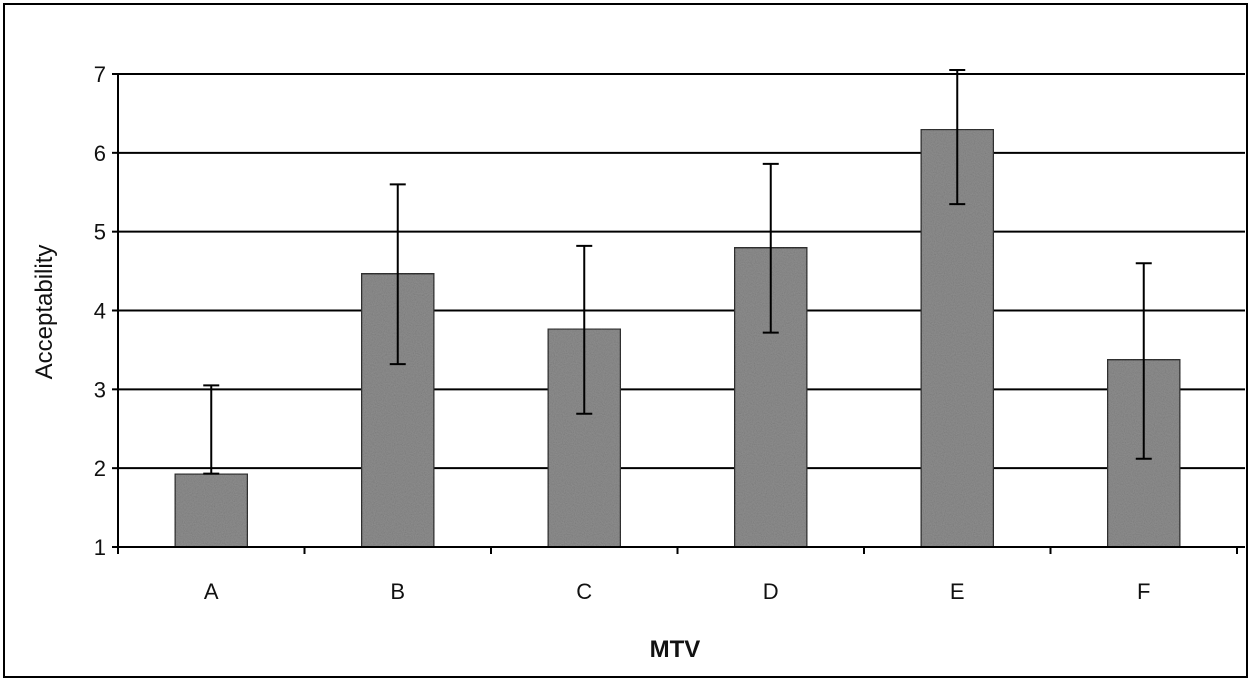  Describe the element at coordinates (957, 591) in the screenshot. I see `x-tick-label: E` at that location.